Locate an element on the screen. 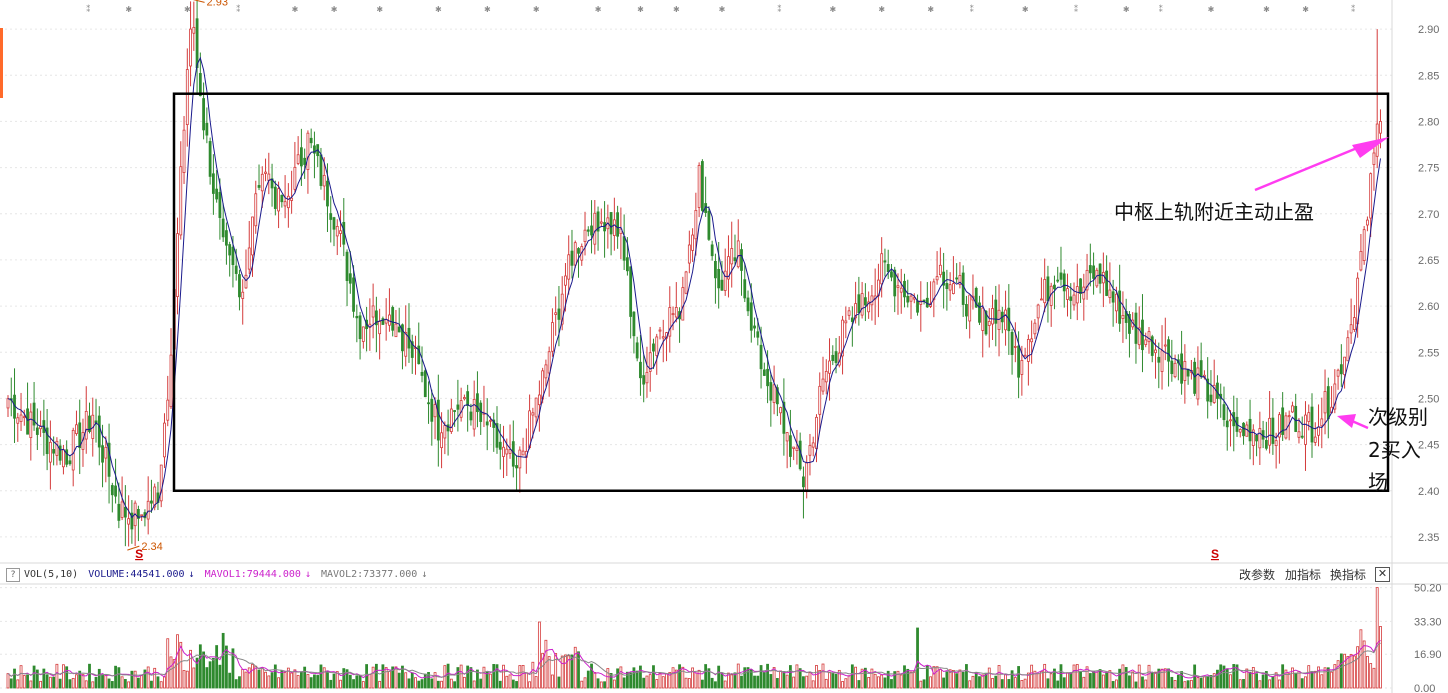 Image resolution: width=1448 pixels, height=693 pixels. add-indicator-button: 加指标 is located at coordinates (1303, 575).